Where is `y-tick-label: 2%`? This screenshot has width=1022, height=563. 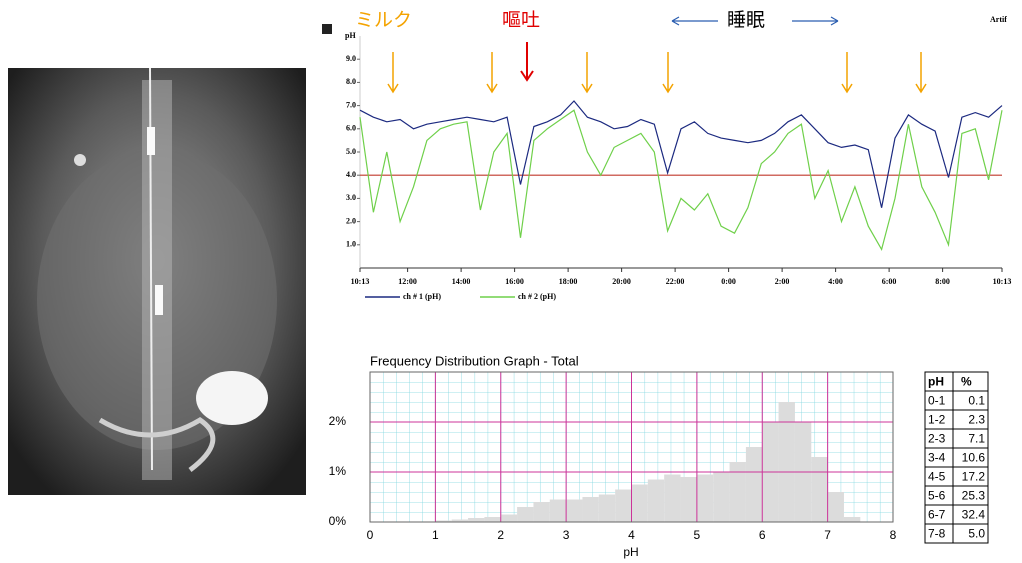 y-tick-label: 2% is located at coordinates (338, 421).